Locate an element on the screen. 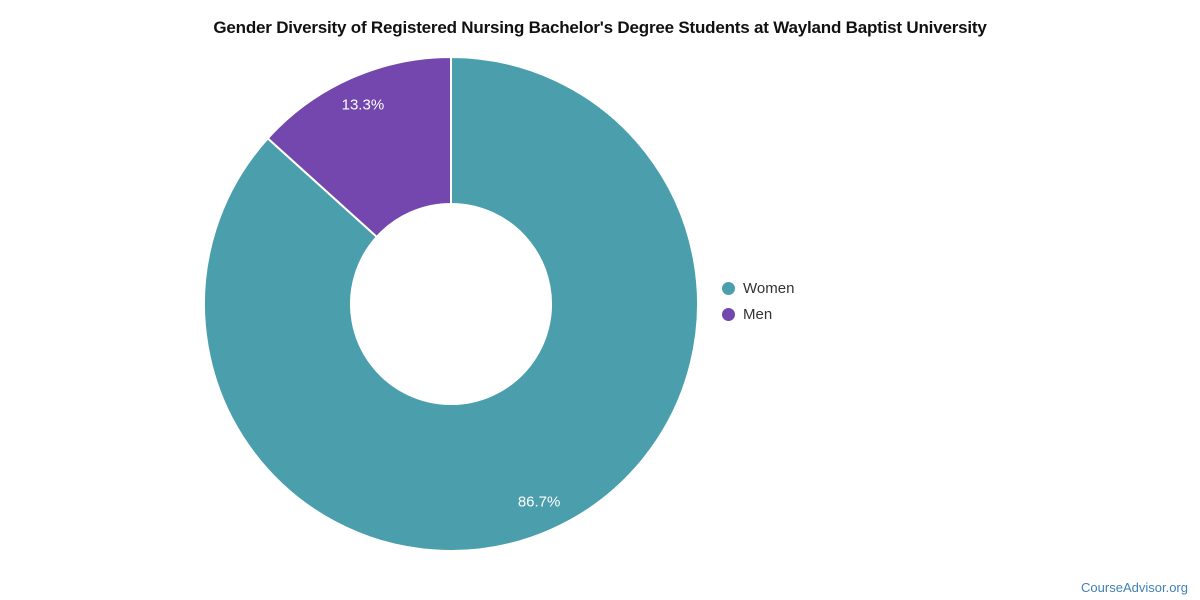 The width and height of the screenshot is (1200, 600). legend-label-men: Men is located at coordinates (758, 314).